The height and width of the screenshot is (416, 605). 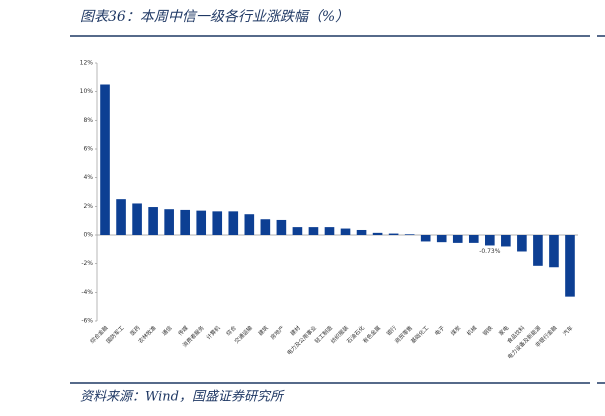 I want to click on x-tick-label: 机械, so click(x=472, y=330).